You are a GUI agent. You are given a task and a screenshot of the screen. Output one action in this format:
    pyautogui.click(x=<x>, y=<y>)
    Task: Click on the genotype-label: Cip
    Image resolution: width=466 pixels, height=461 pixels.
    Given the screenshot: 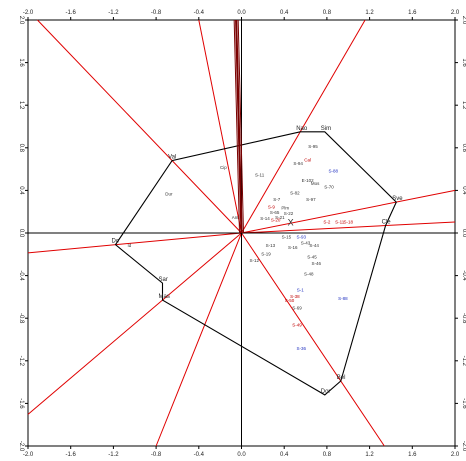 What is the action you would take?
    pyautogui.click(x=223, y=167)
    